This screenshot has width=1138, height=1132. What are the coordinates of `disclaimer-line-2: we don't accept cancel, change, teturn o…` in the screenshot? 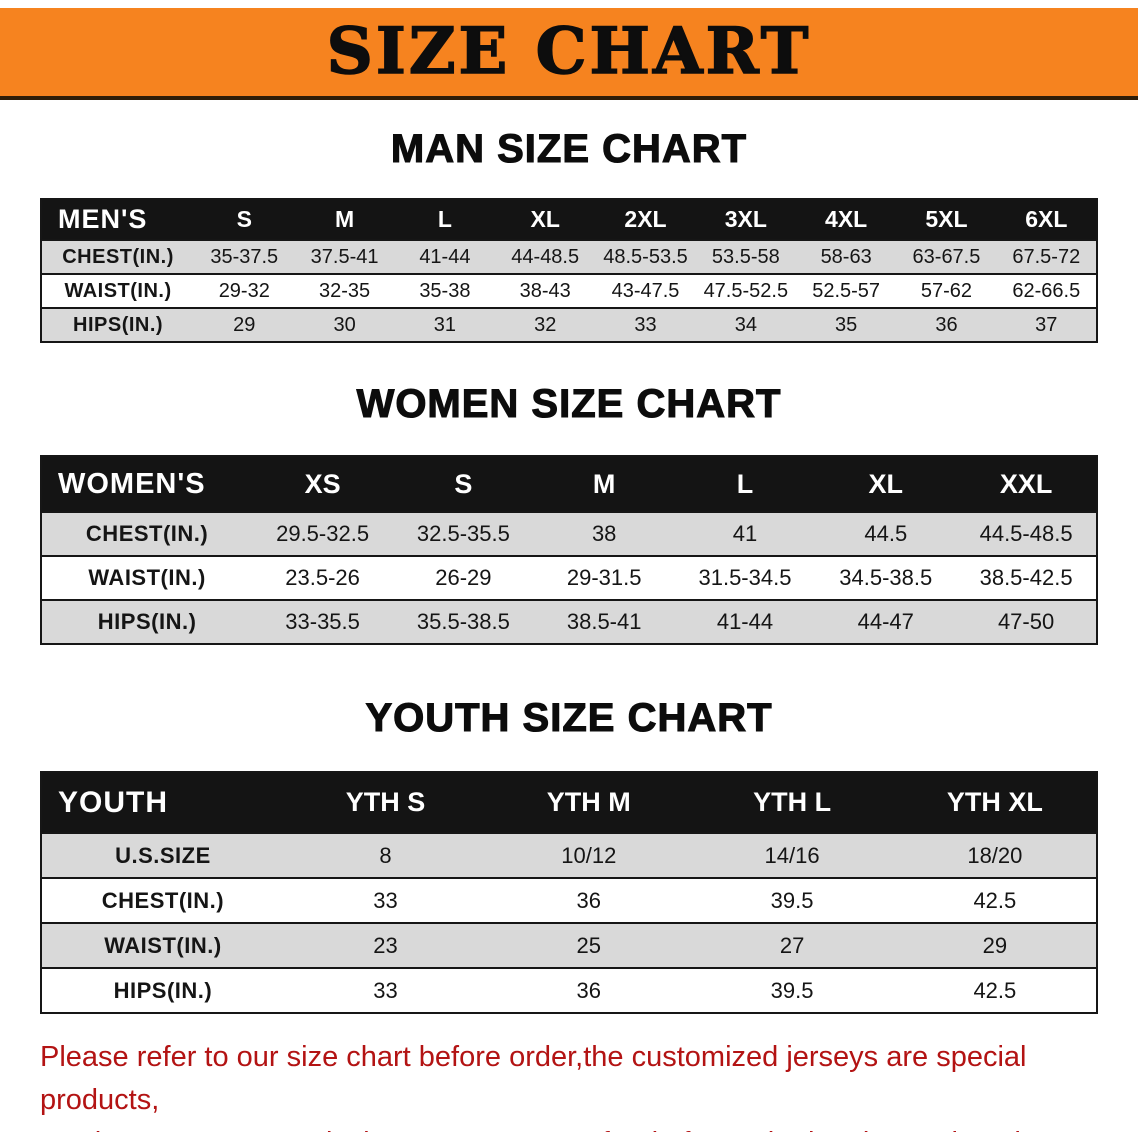 It's located at (570, 1127).